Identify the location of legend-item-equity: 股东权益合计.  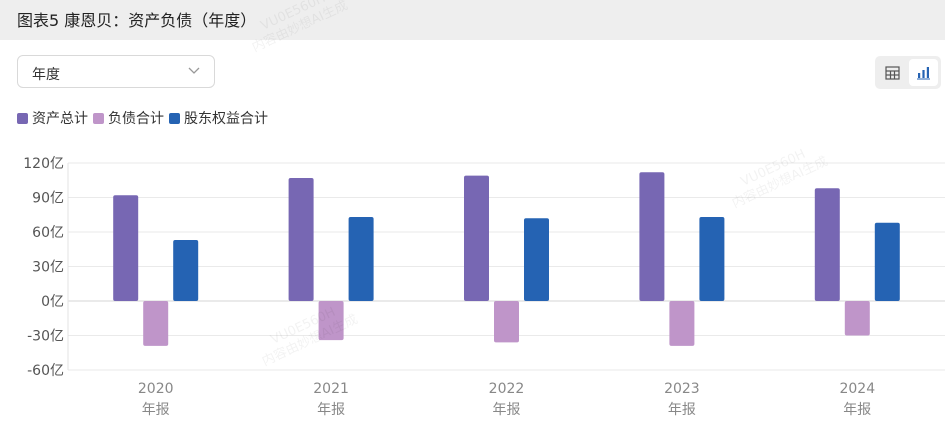
(218, 118).